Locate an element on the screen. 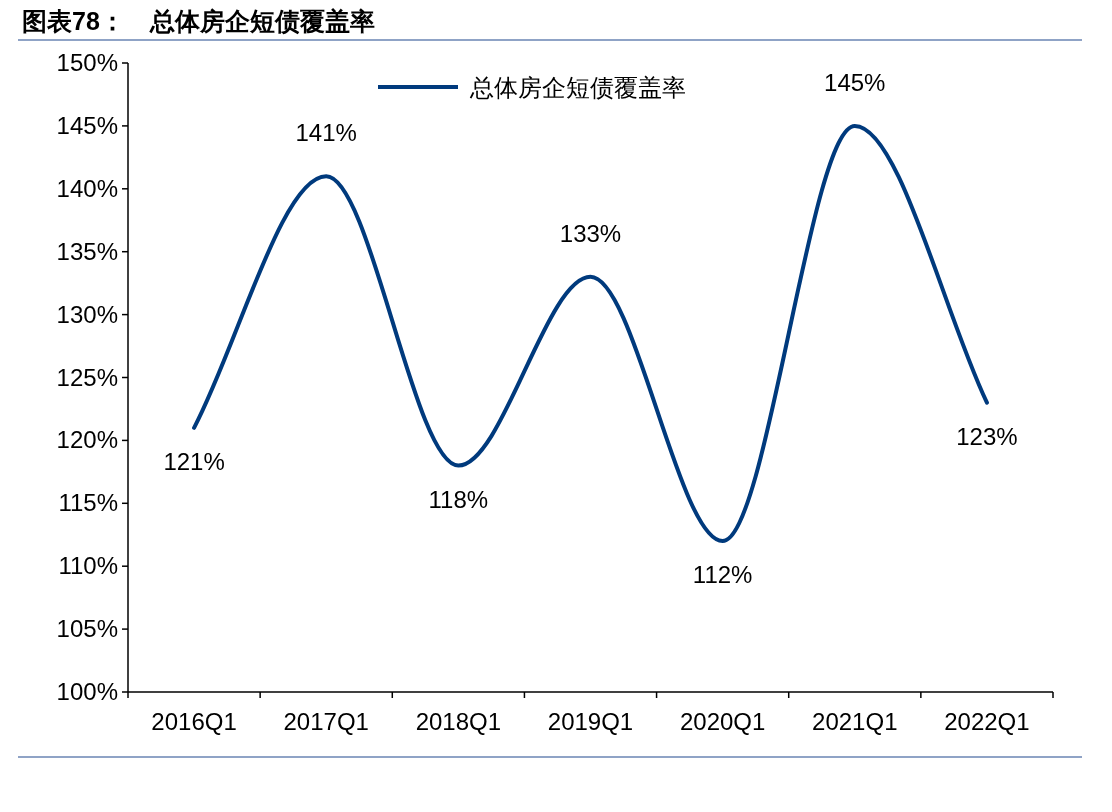 The width and height of the screenshot is (1112, 812). y-tick-label: 140% is located at coordinates (87, 188).